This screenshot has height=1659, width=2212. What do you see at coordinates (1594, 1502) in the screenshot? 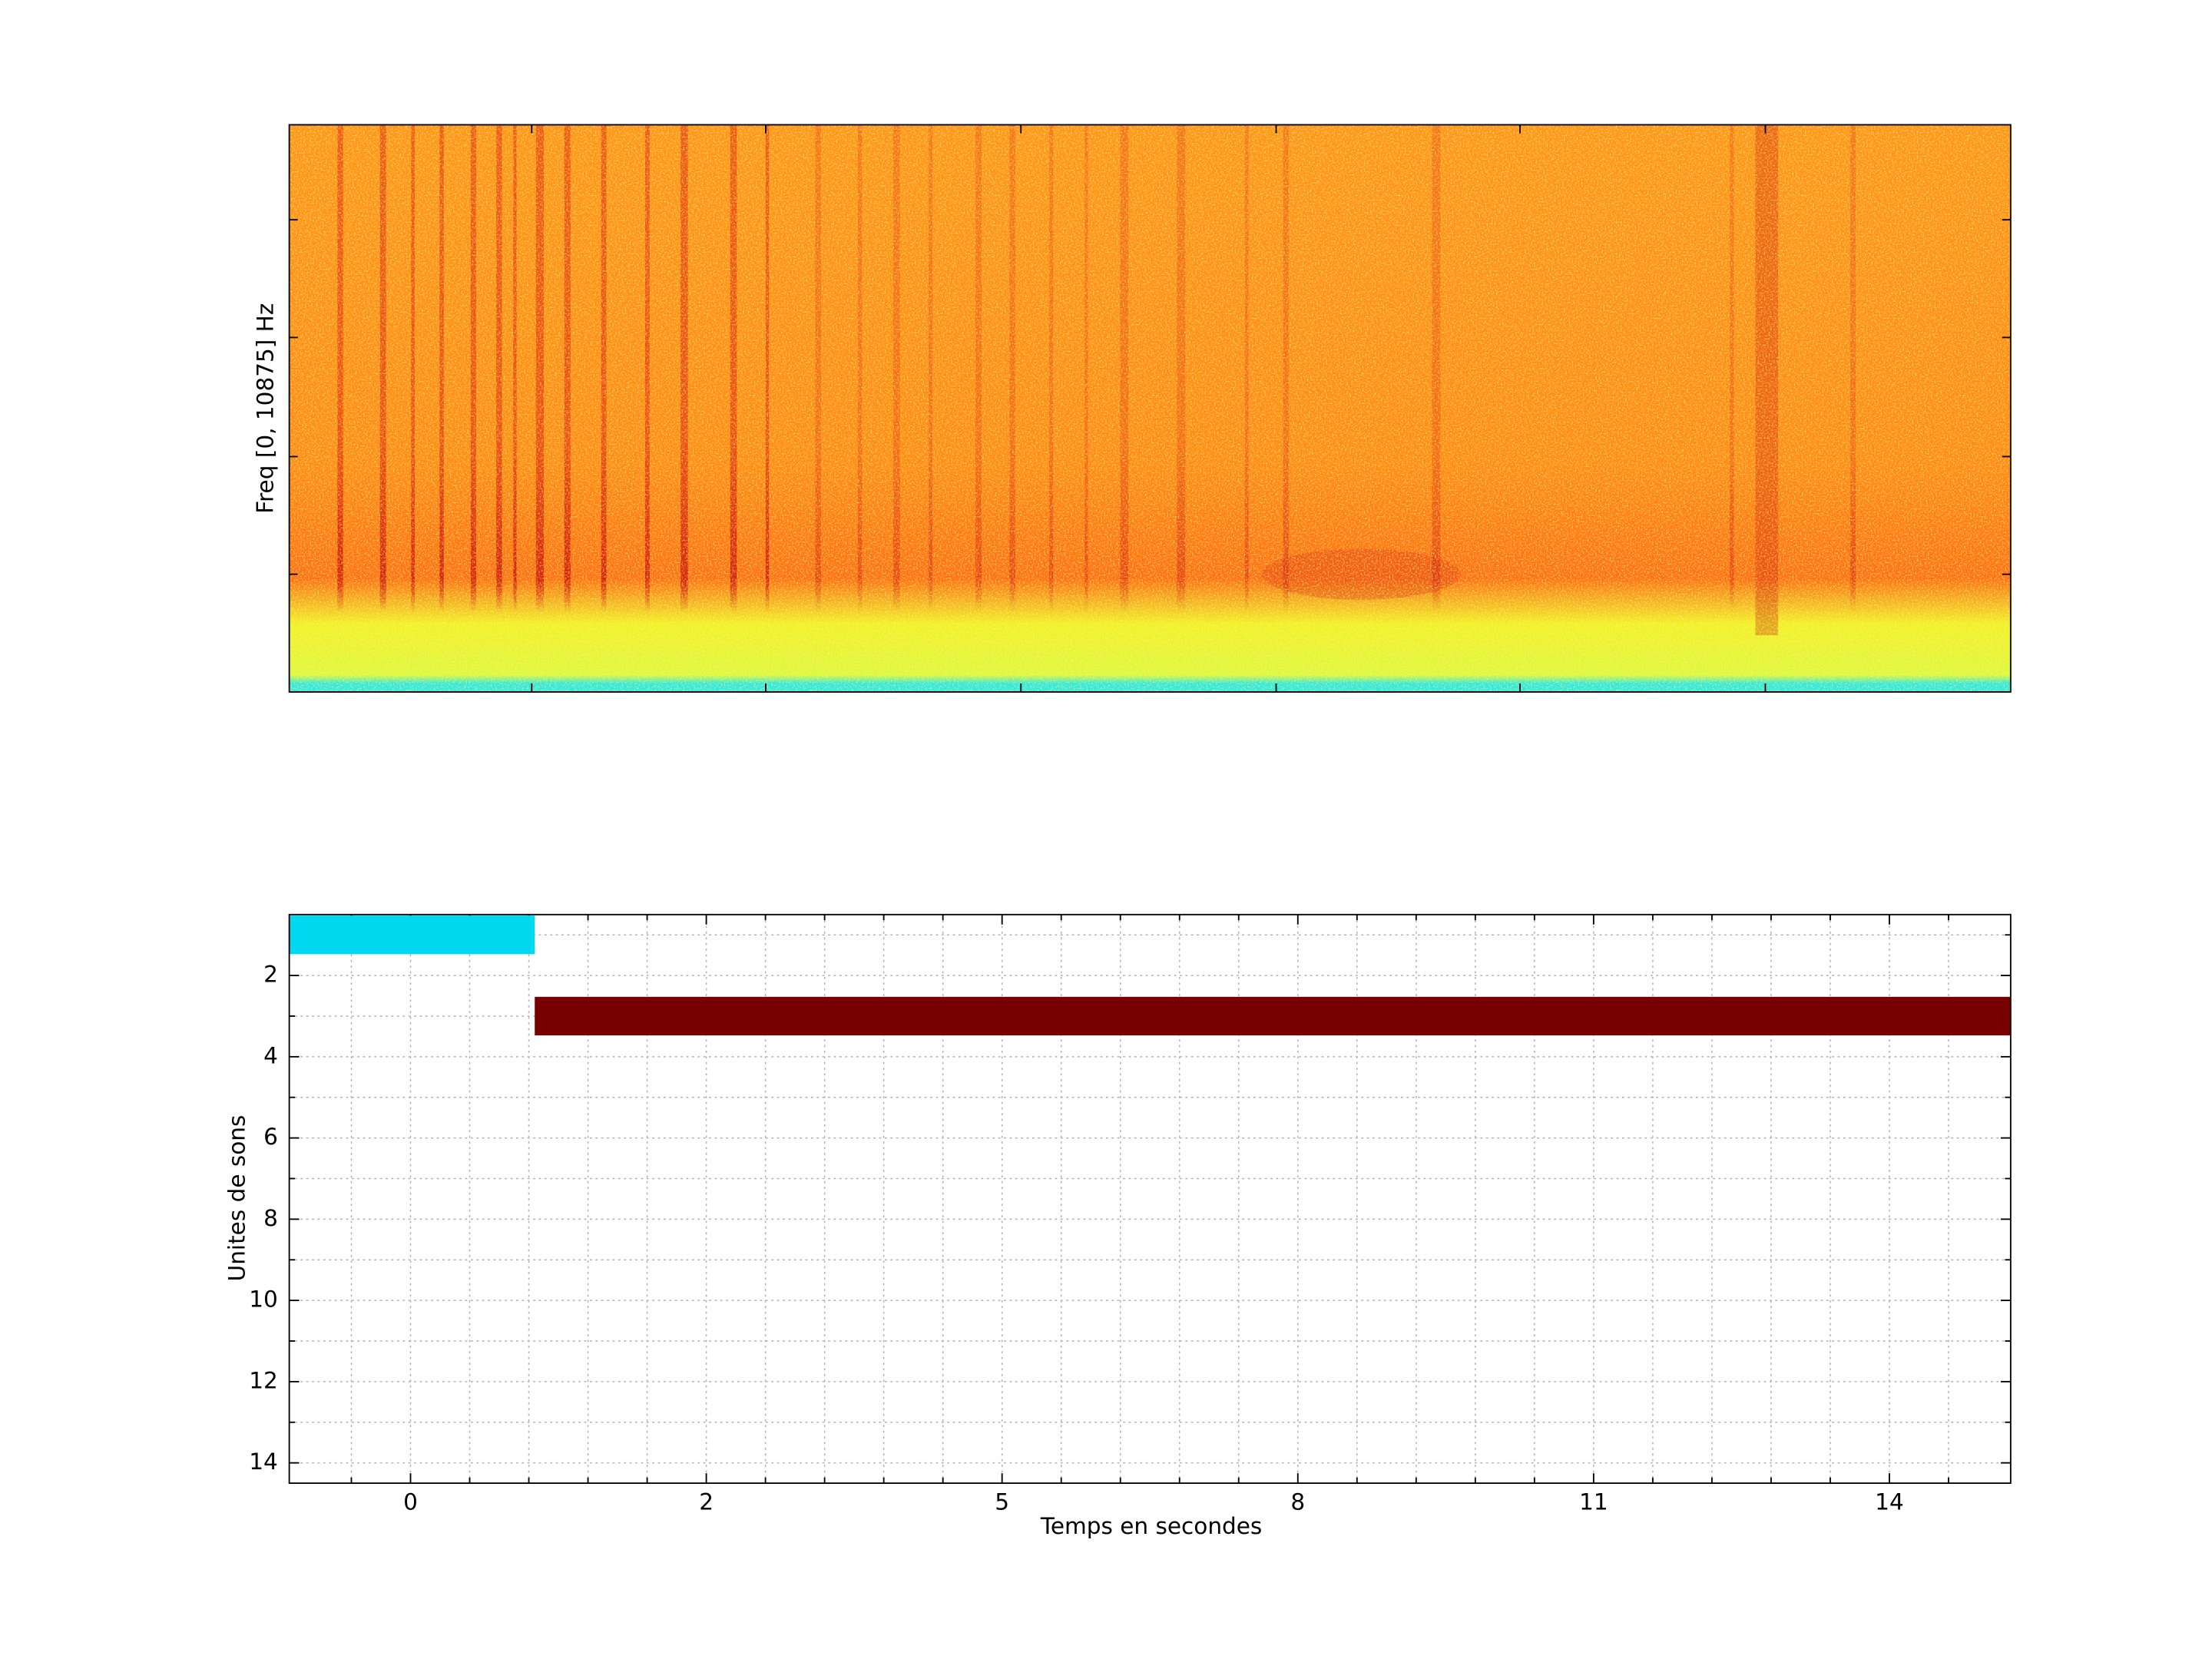
I see `x-tick-label: 11` at bounding box center [1594, 1502].